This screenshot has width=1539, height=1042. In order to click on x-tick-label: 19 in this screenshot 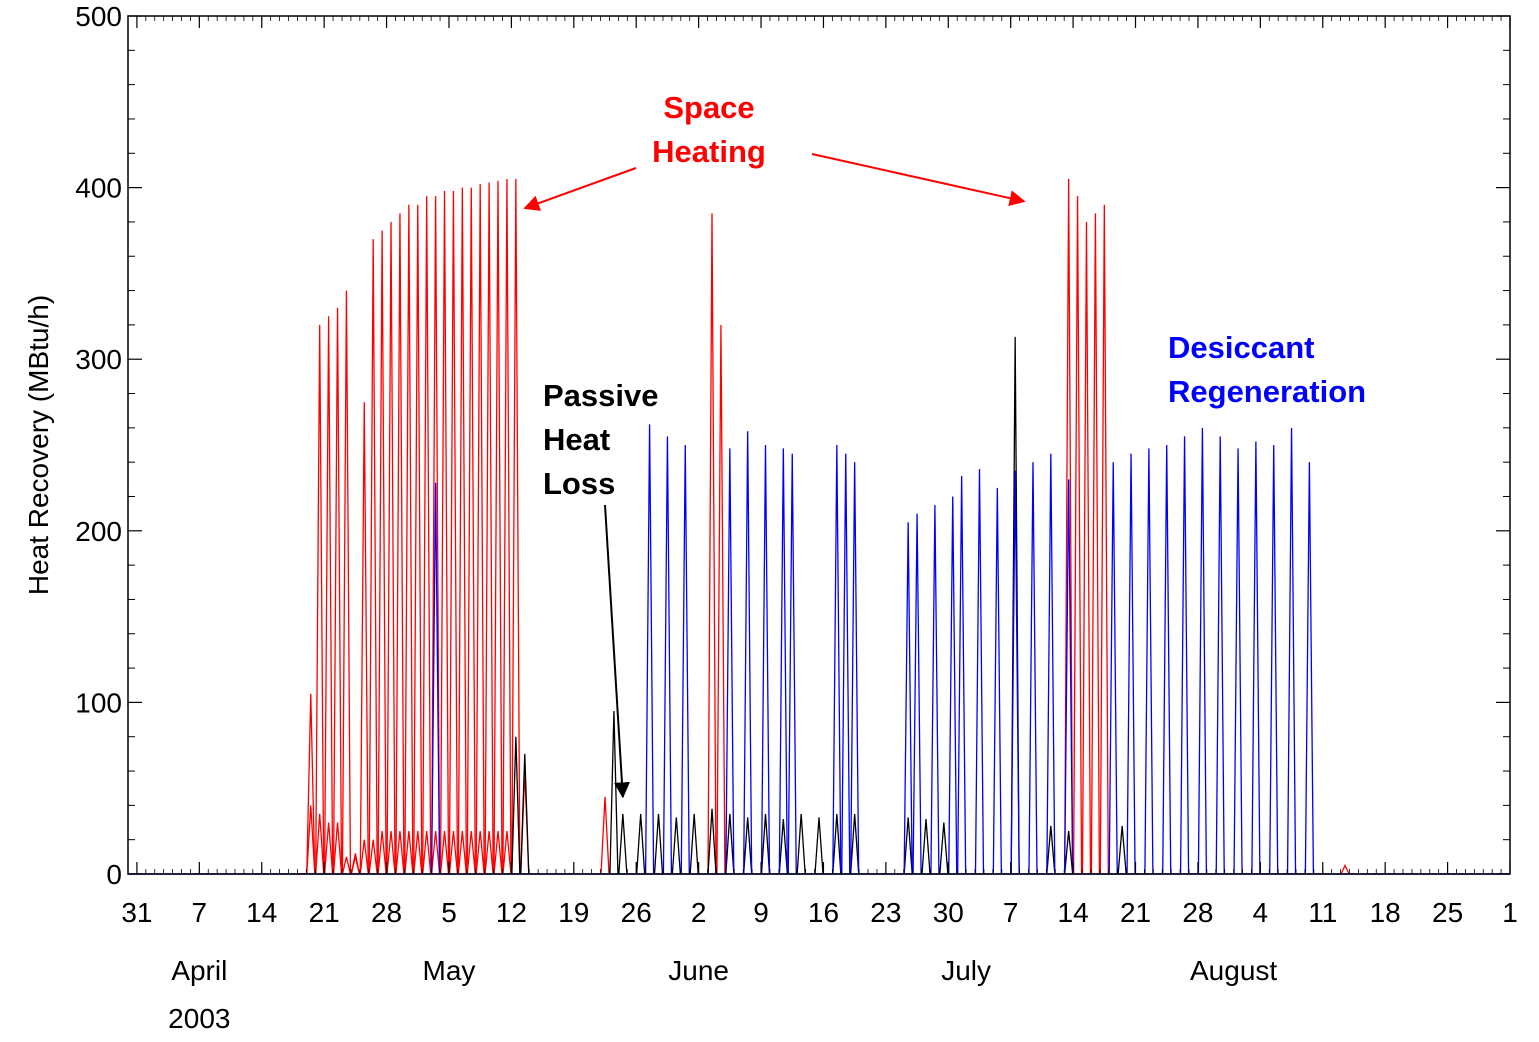, I will do `click(573, 912)`.